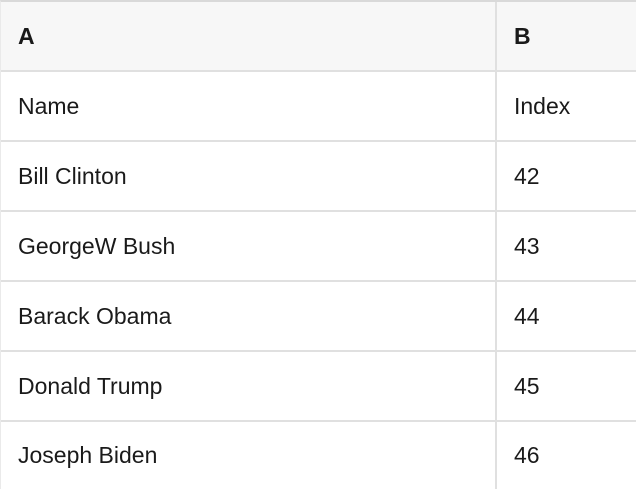 Image resolution: width=636 pixels, height=489 pixels. I want to click on cell-index: 45, so click(527, 385).